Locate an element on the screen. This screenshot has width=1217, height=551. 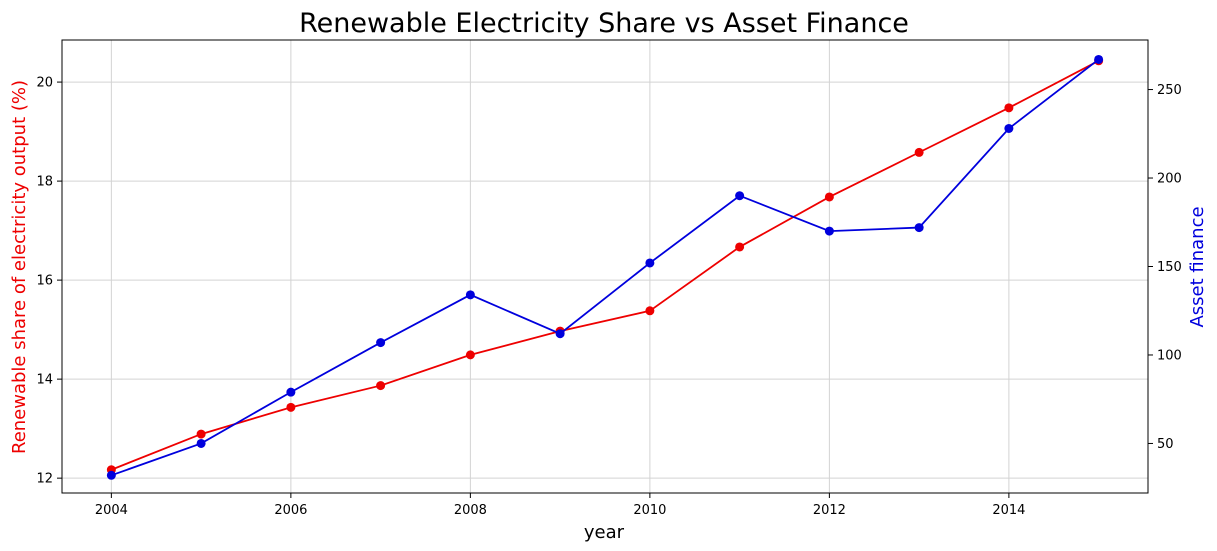
right-y-tick-label: 100 is located at coordinates (1169, 355).